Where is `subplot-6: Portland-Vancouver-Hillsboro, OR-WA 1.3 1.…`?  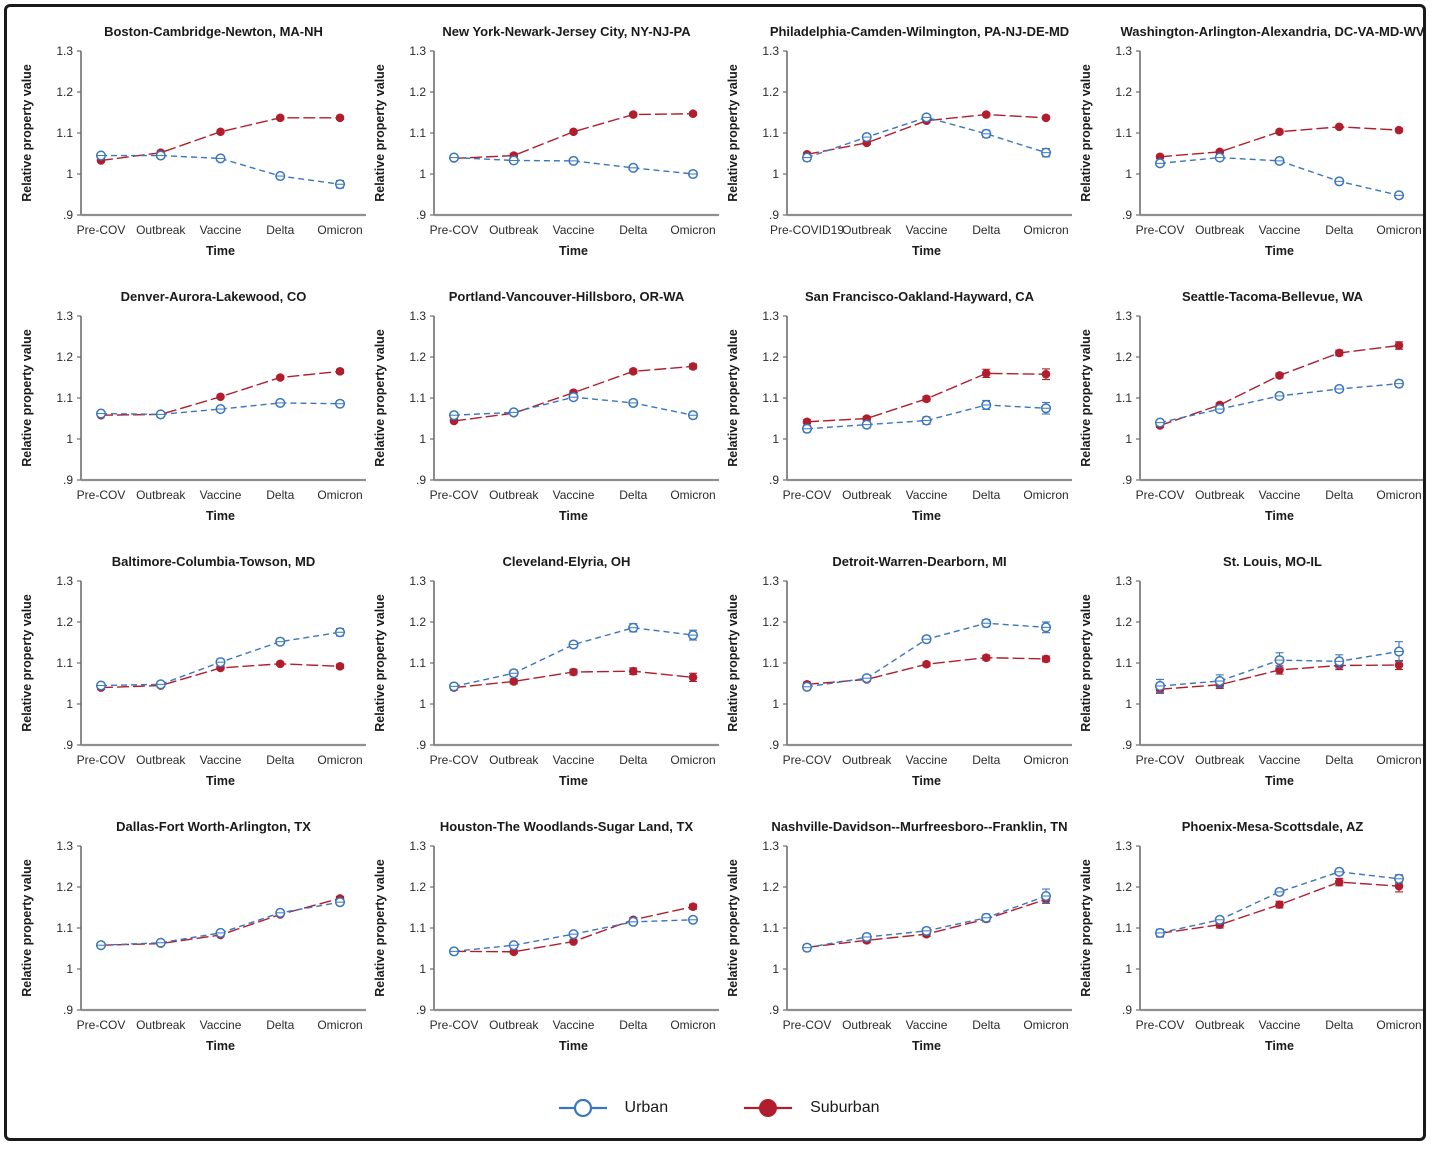
subplot-6: Portland-Vancouver-Hillsboro, OR-WA 1.3 1.… is located at coordinates (546, 416).